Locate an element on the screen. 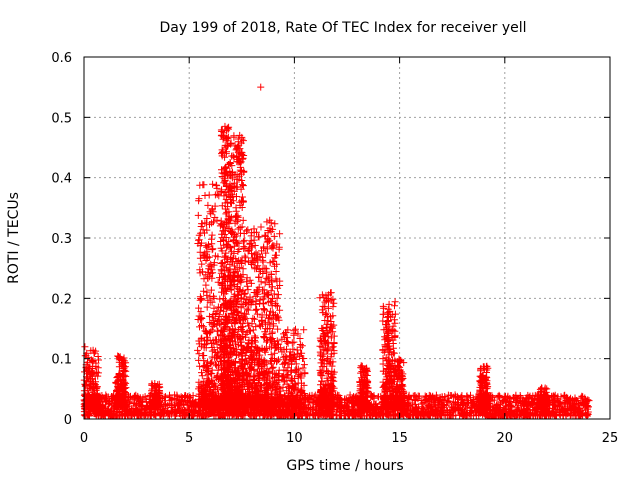 The height and width of the screenshot is (480, 640). x-tick-label: 10 is located at coordinates (294, 438).